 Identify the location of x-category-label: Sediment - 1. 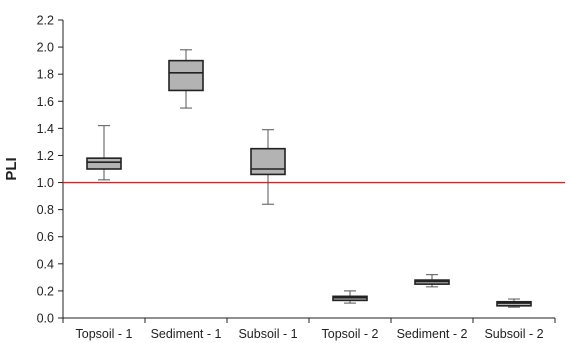
(186, 334).